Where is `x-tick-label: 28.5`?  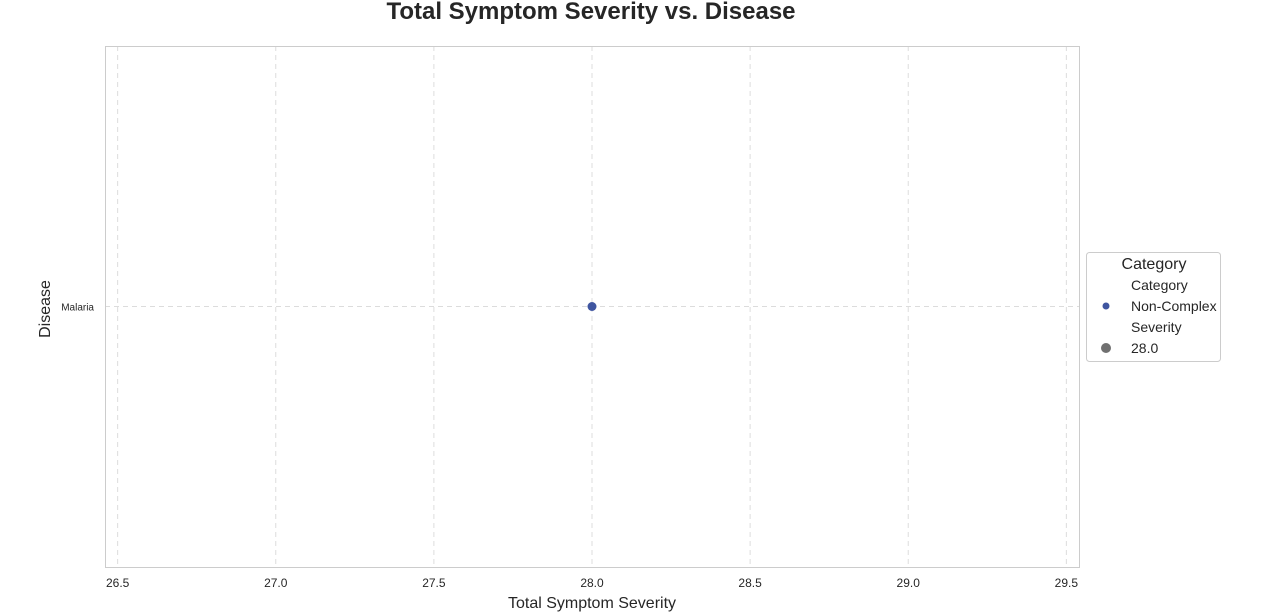
x-tick-label: 28.5 is located at coordinates (750, 583).